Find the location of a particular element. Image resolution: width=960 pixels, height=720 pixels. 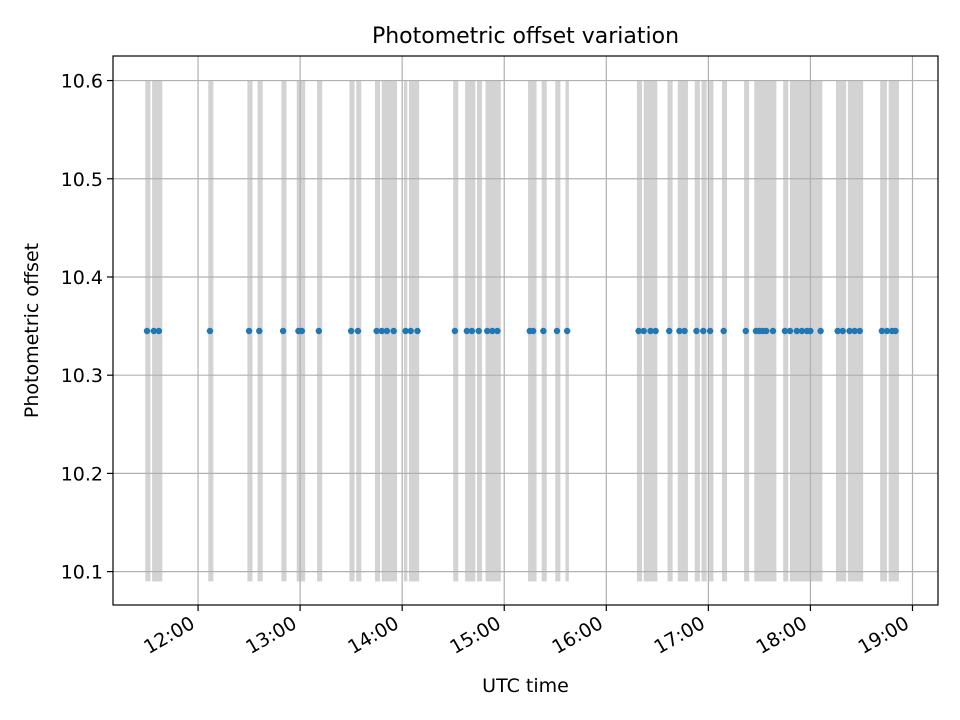

x-tick-label: 15:00 is located at coordinates (475, 635).